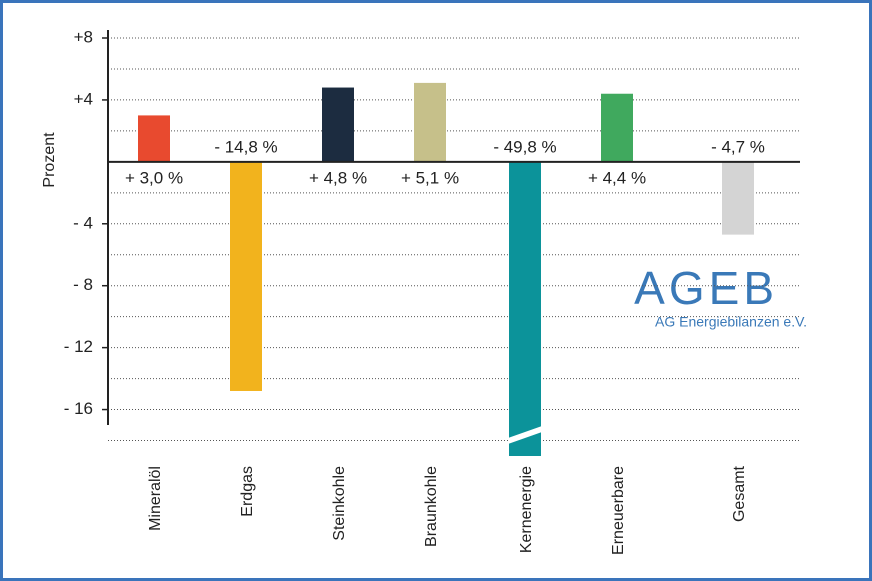 The image size is (872, 581). Describe the element at coordinates (338, 177) in the screenshot. I see `value-label: + 4,8 %` at that location.